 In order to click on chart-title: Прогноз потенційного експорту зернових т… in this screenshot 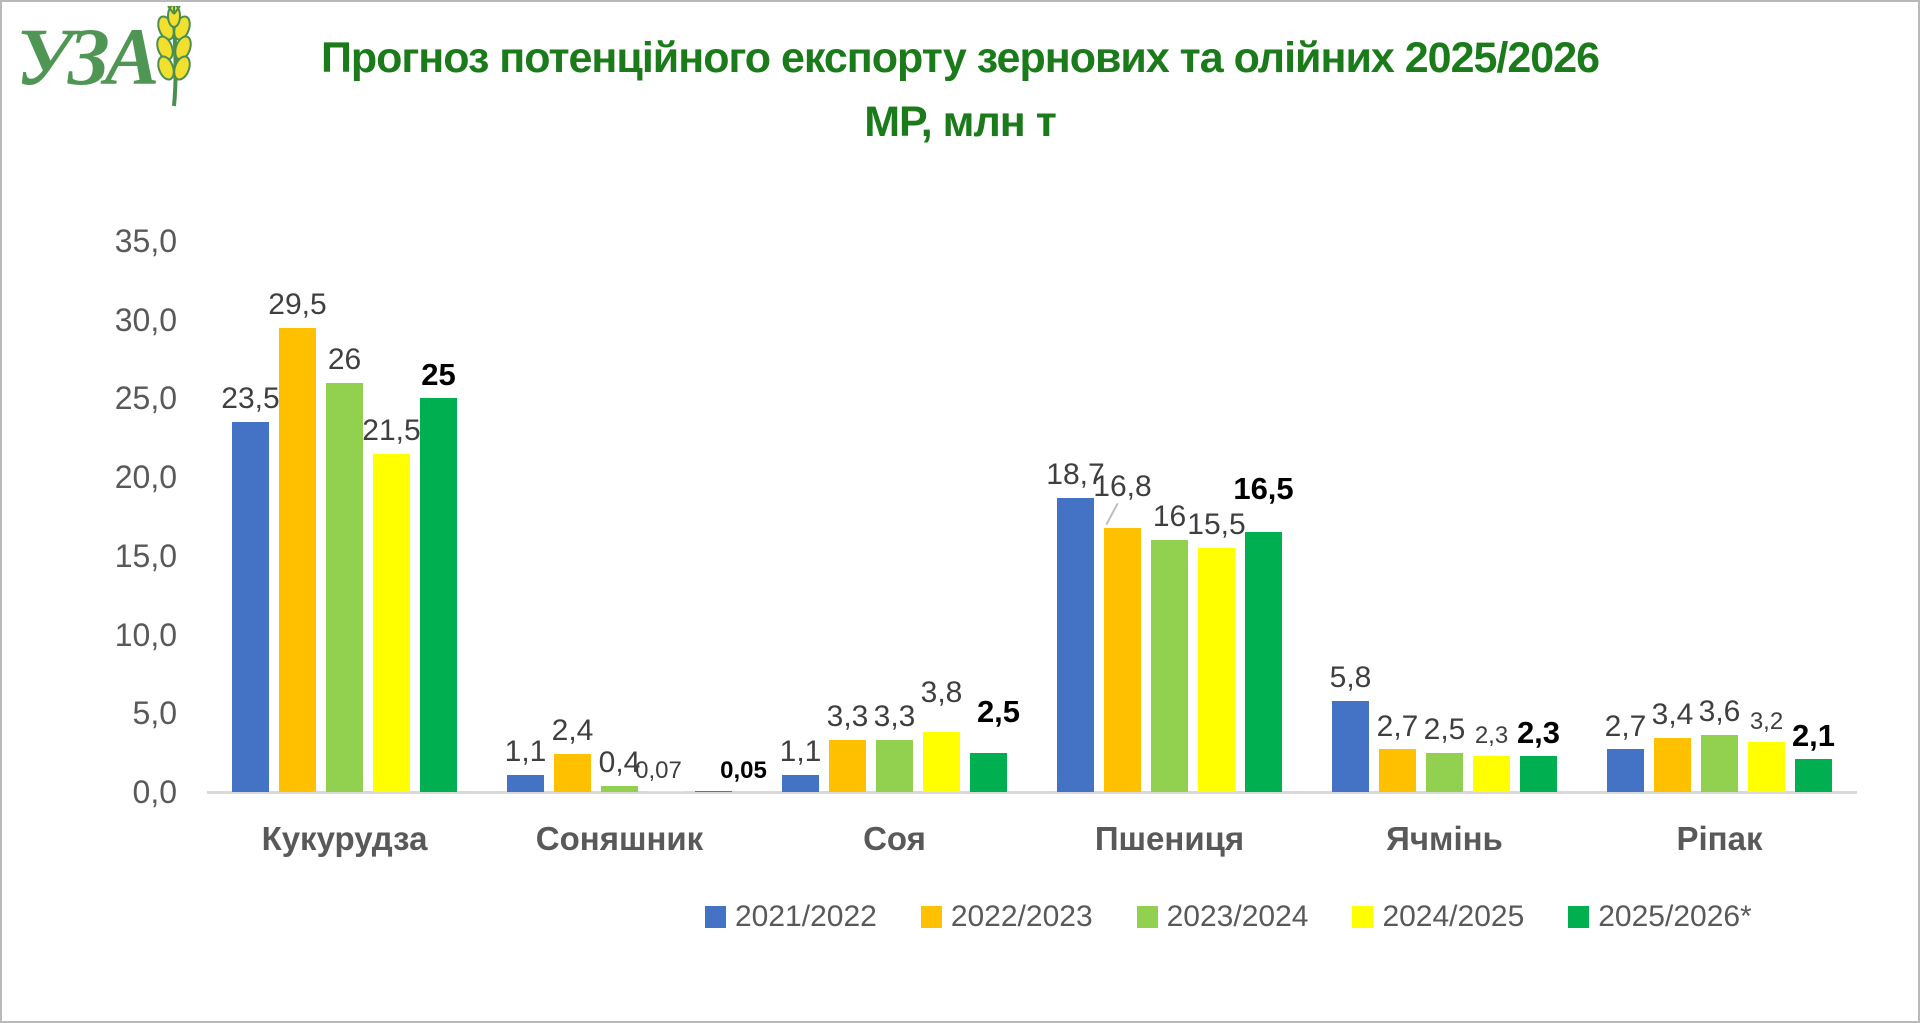, I will do `click(960, 90)`.